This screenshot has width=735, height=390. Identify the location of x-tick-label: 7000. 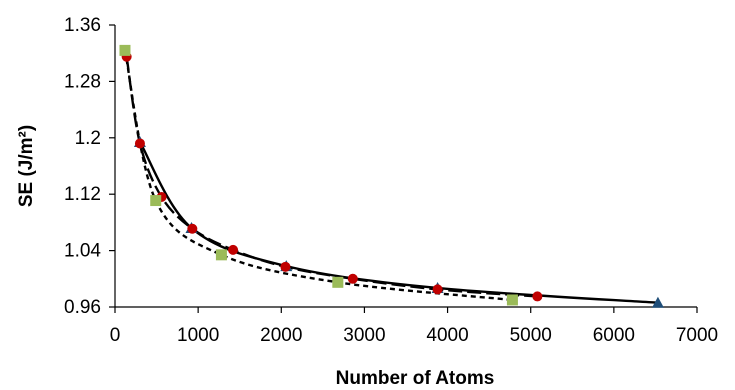
(697, 335).